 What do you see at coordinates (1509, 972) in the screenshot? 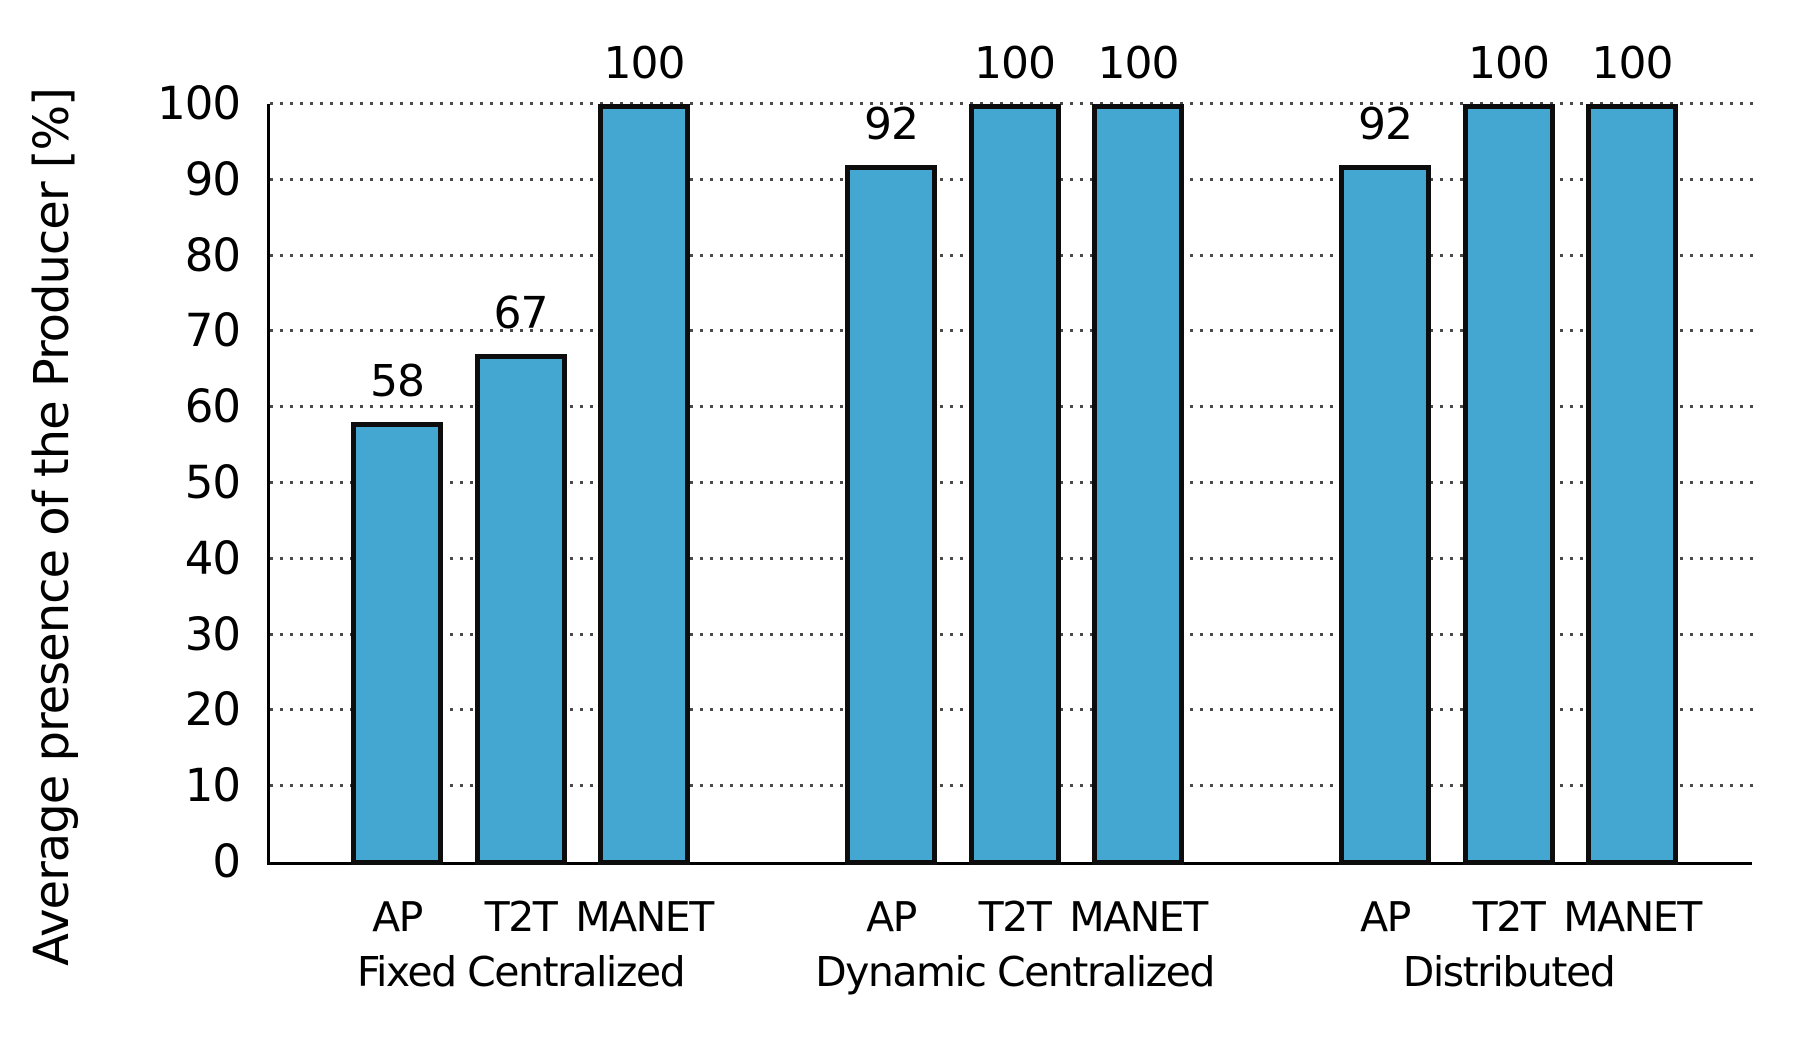
I see `group-label: Distributed` at bounding box center [1509, 972].